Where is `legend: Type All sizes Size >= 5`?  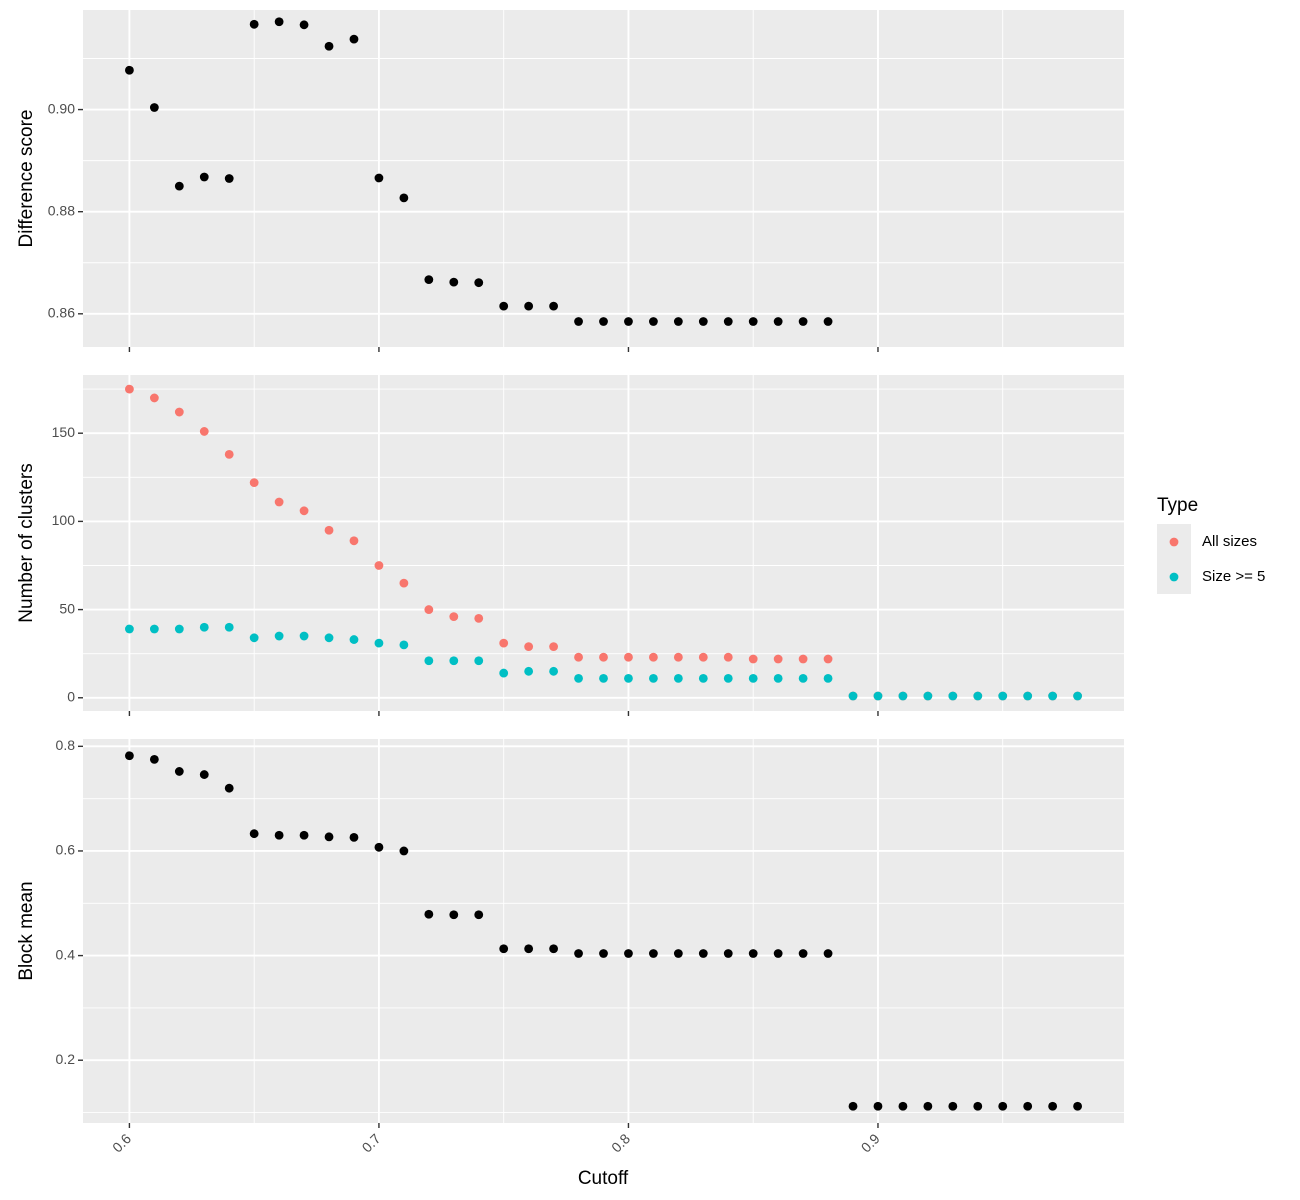
legend: Type All sizes Size >= 5 is located at coordinates (1211, 544).